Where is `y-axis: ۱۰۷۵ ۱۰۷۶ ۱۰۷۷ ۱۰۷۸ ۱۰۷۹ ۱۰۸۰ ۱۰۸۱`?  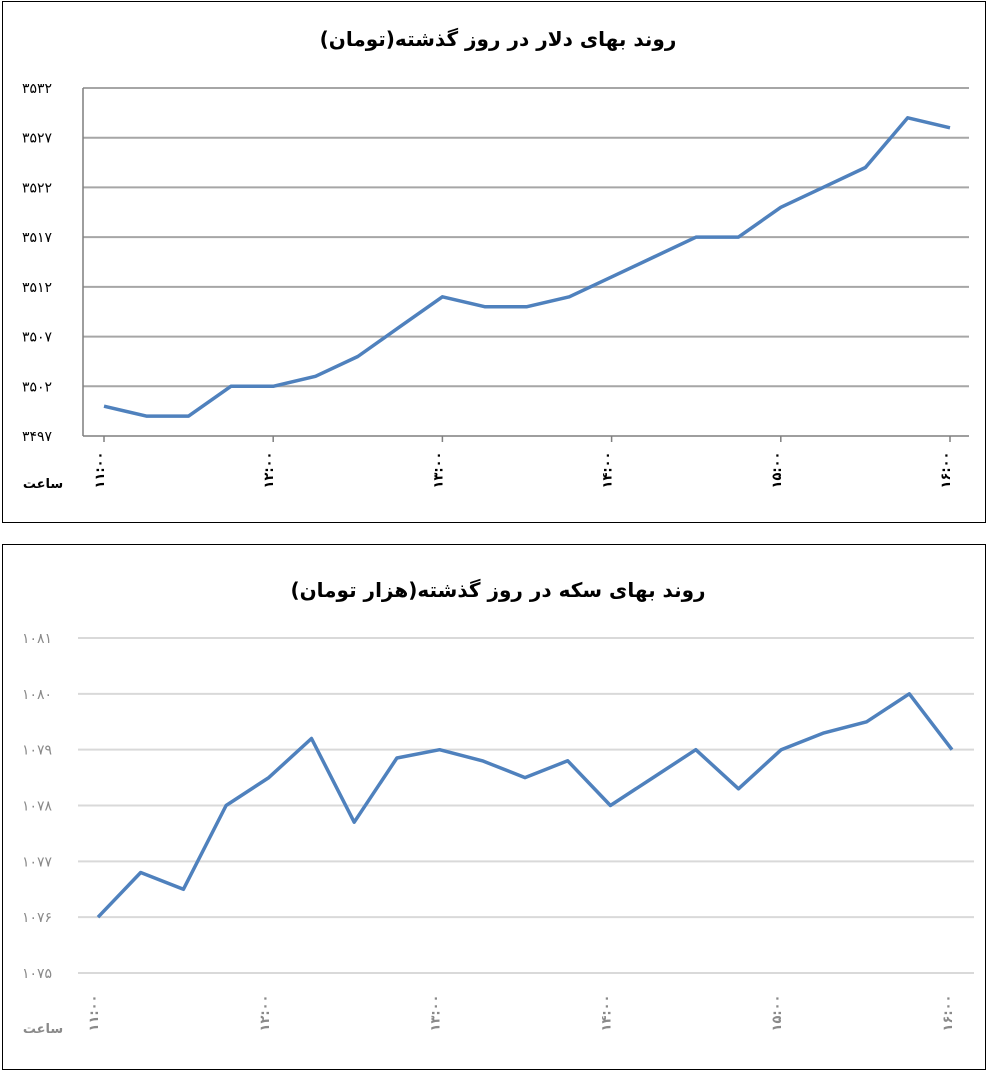
y-axis: ۱۰۷۵ ۱۰۷۶ ۱۰۷۷ ۱۰۷۸ ۱۰۷۹ ۱۰۸۰ ۱۰۸۱ is located at coordinates (37, 806).